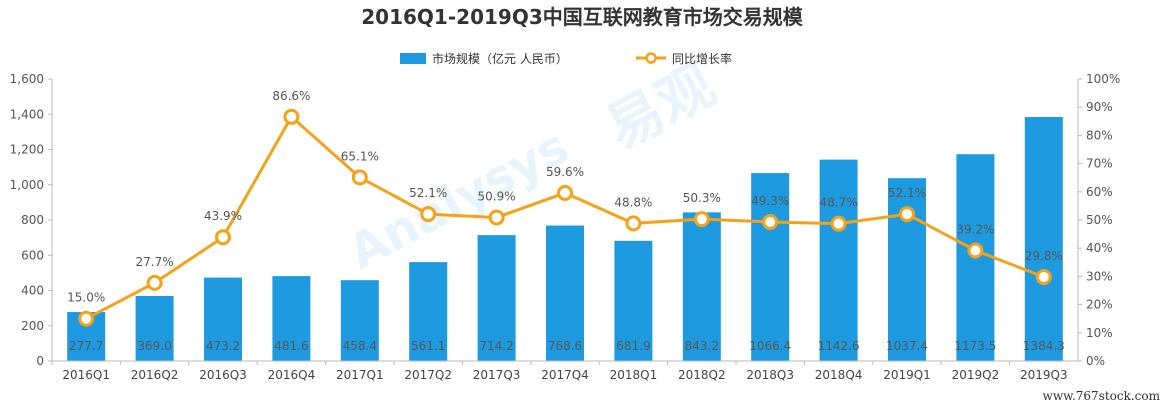 This screenshot has height=405, width=1164. What do you see at coordinates (500, 58) in the screenshot?
I see `legend-label-bar: 市场规模（亿元 人民币）` at bounding box center [500, 58].